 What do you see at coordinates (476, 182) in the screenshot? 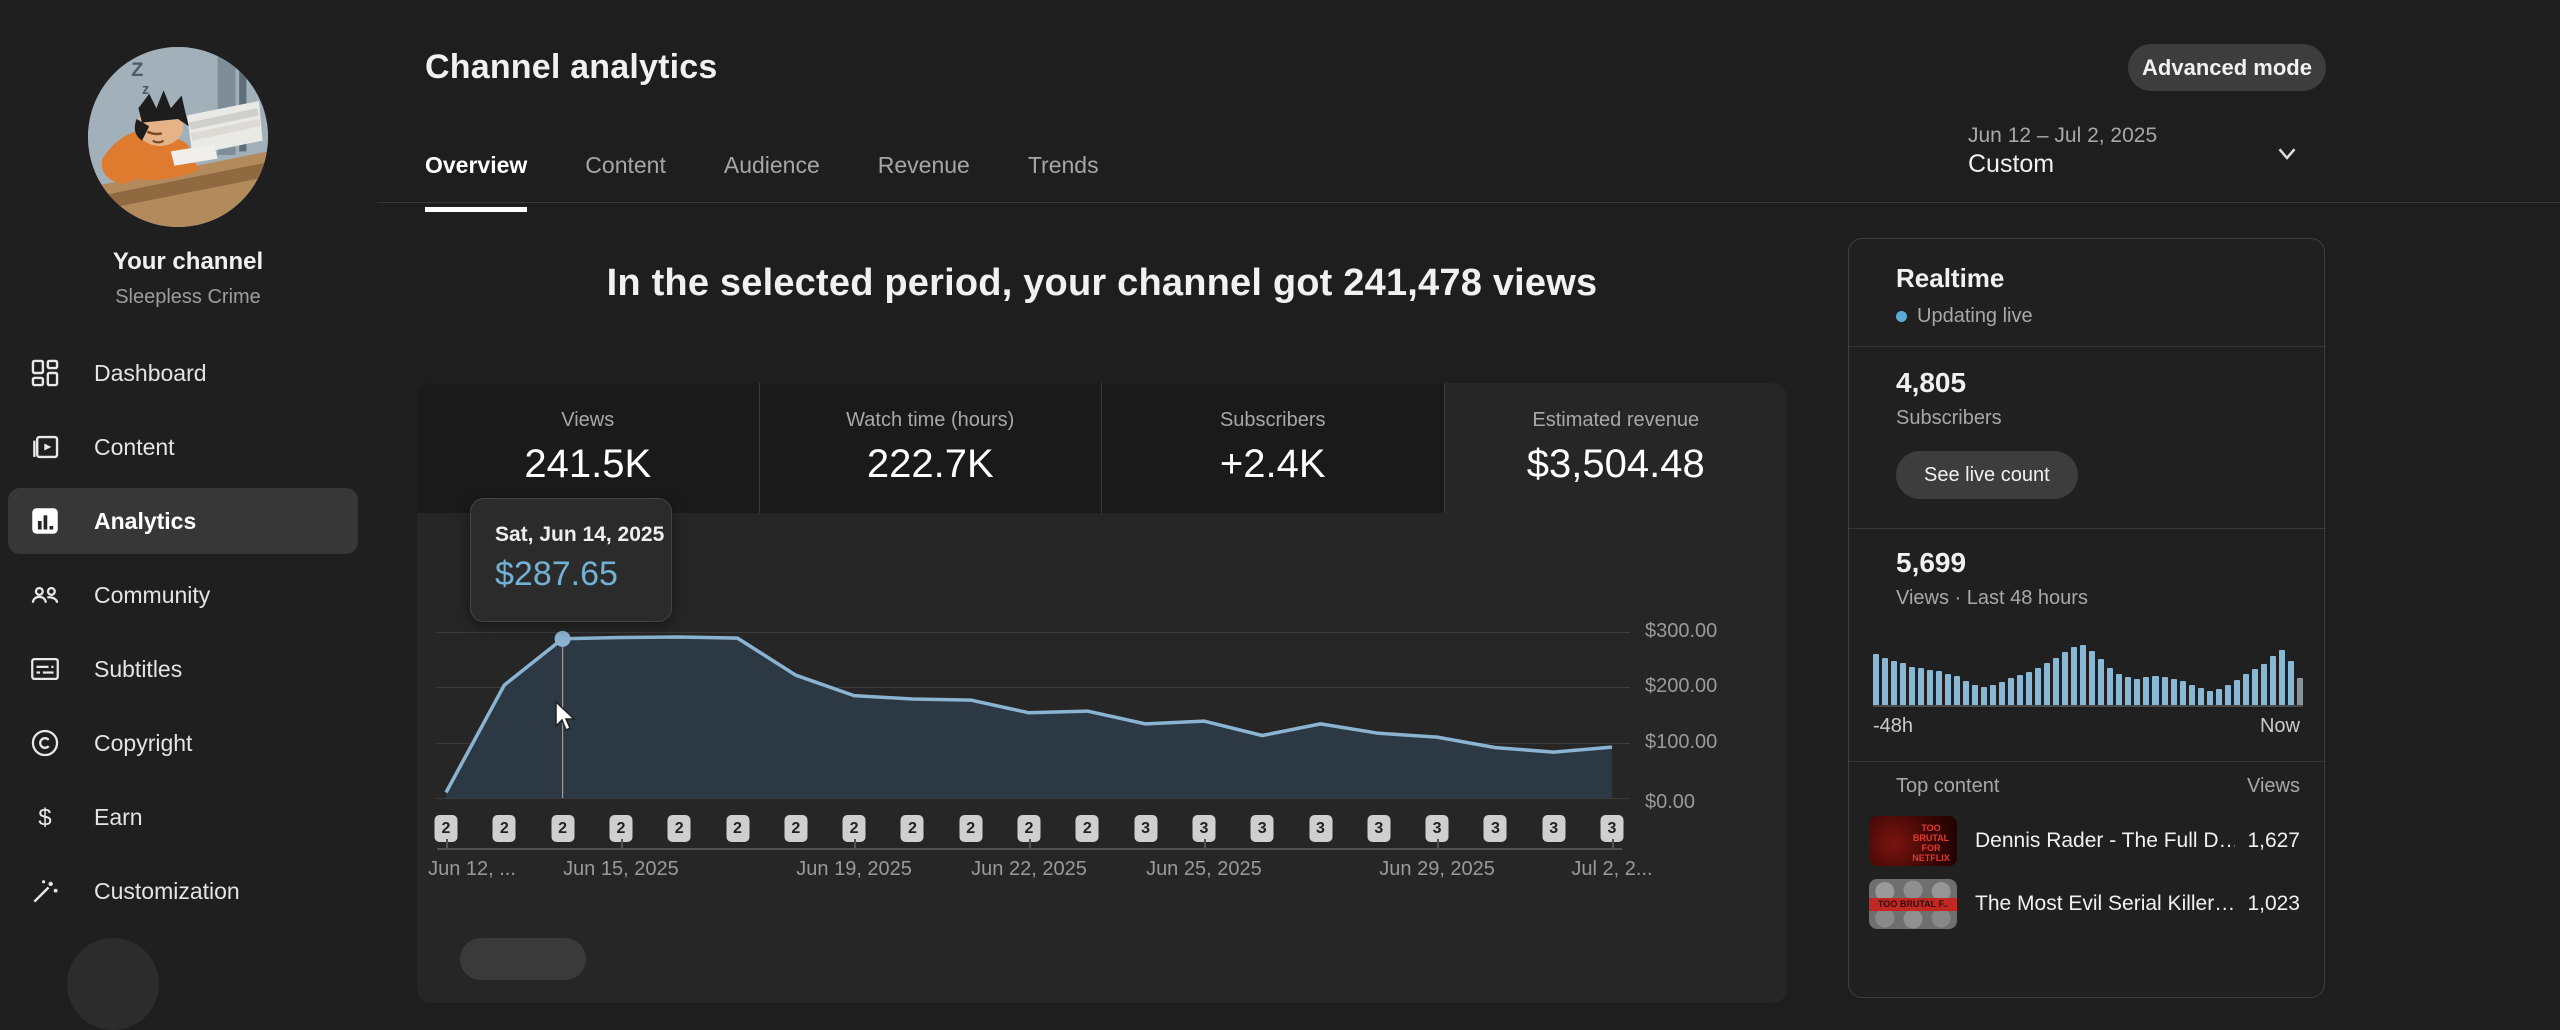
I see `tab-overview: Overview` at bounding box center [476, 182].